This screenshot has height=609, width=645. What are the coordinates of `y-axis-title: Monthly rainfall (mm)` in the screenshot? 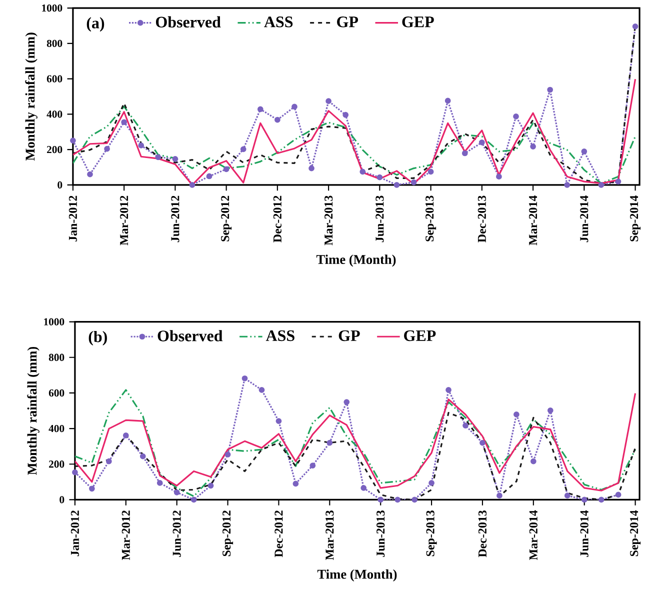 It's located at (33, 411).